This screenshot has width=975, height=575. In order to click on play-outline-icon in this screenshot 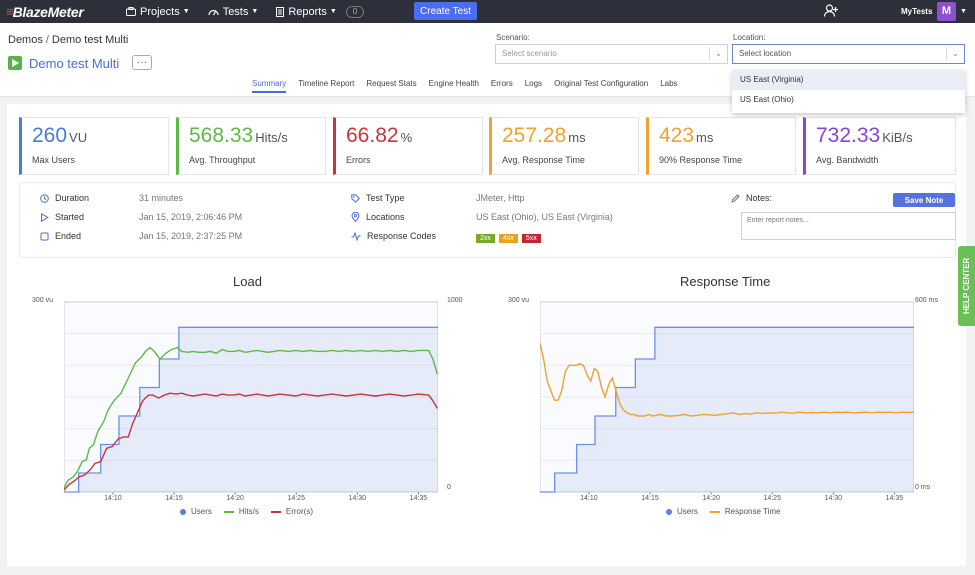, I will do `click(45, 217)`.